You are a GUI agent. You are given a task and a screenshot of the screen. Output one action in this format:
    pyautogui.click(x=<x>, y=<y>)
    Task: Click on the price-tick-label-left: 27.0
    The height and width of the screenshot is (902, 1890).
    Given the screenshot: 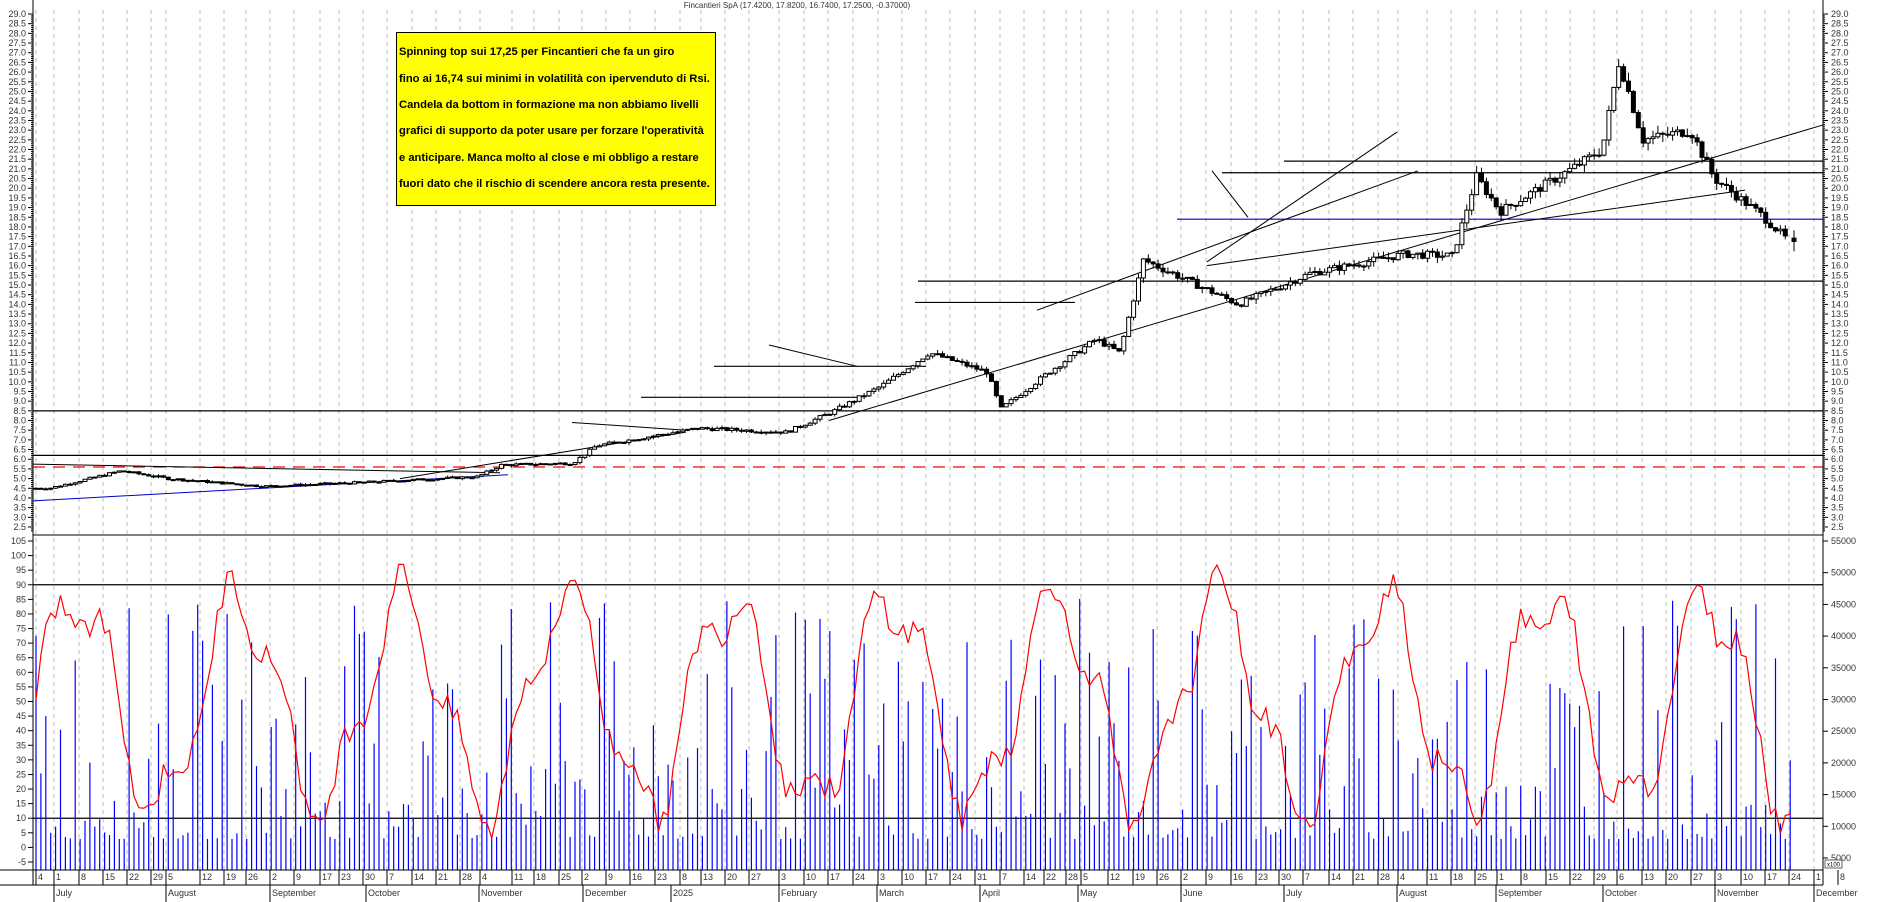 What is the action you would take?
    pyautogui.click(x=17, y=53)
    